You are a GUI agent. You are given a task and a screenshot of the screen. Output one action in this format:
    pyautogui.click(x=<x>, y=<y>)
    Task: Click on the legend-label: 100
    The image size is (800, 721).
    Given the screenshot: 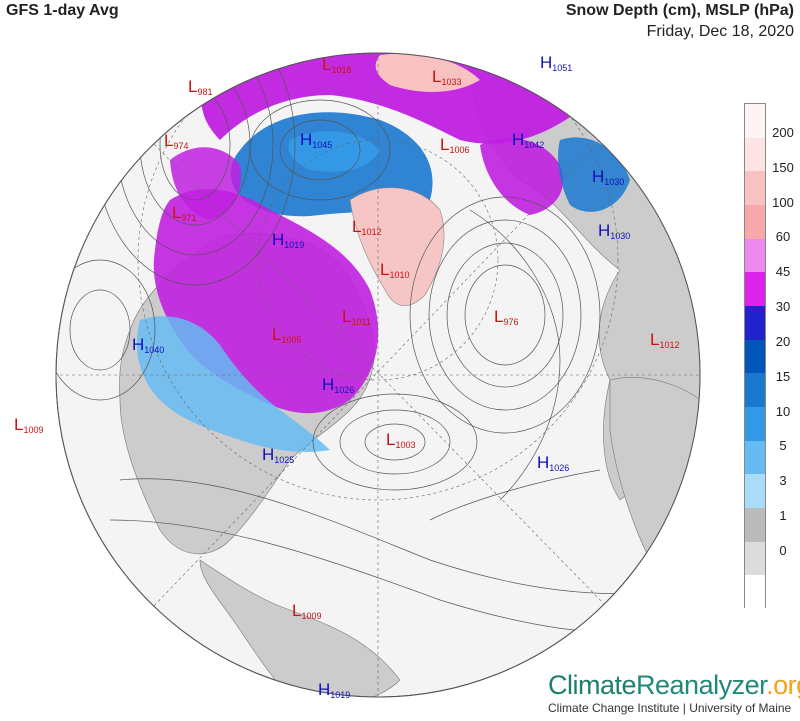 What is the action you would take?
    pyautogui.click(x=783, y=202)
    